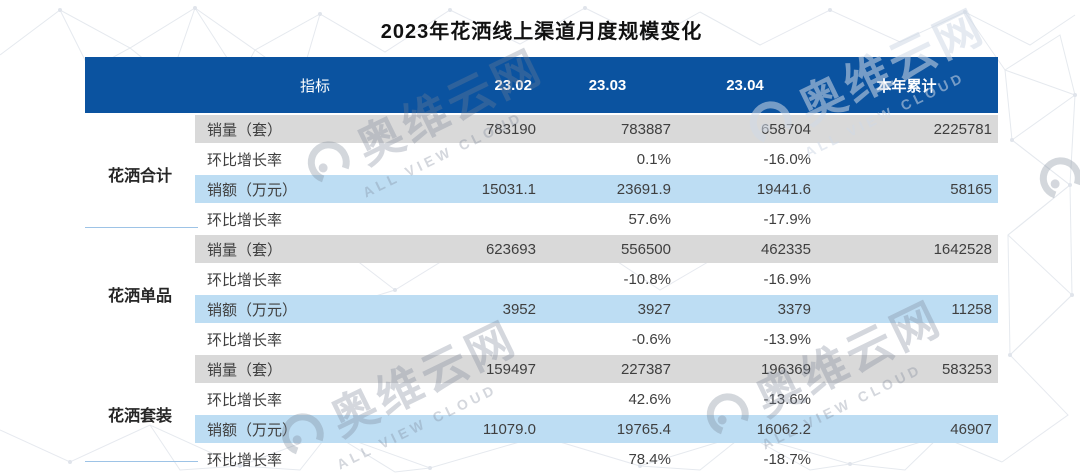  I want to click on value-cell: 556500, so click(645, 249).